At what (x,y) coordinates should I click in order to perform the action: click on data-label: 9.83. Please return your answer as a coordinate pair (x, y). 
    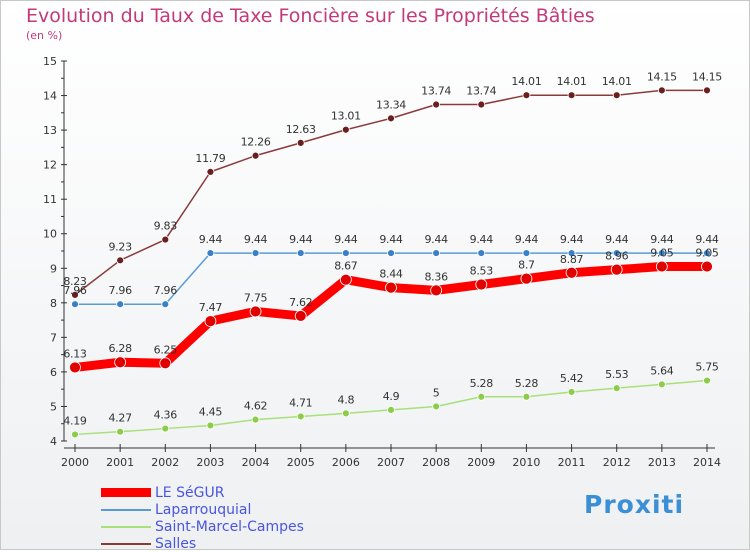
    Looking at the image, I should click on (166, 226).